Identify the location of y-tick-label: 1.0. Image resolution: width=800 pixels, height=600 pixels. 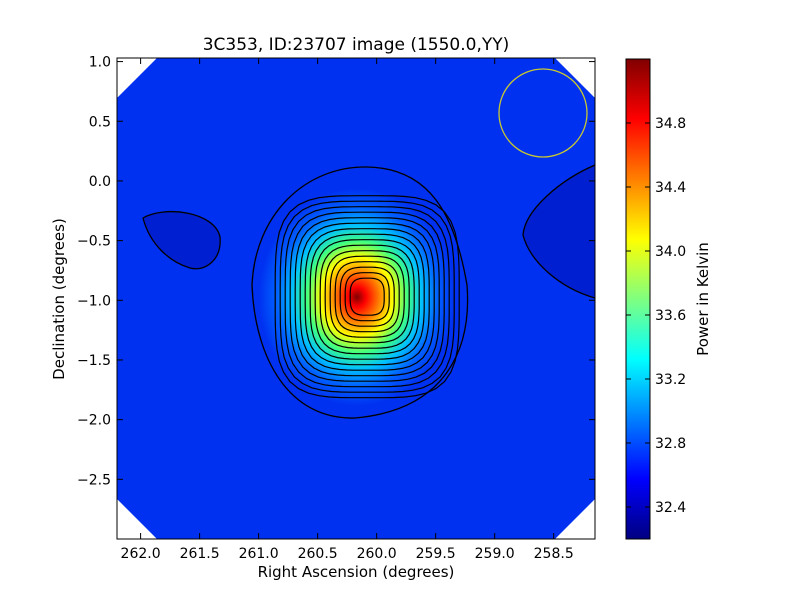
(100, 63).